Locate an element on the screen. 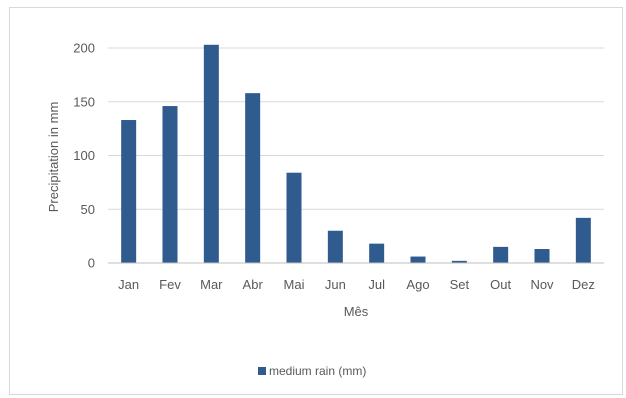 The height and width of the screenshot is (398, 626). bar-jun is located at coordinates (335, 246).